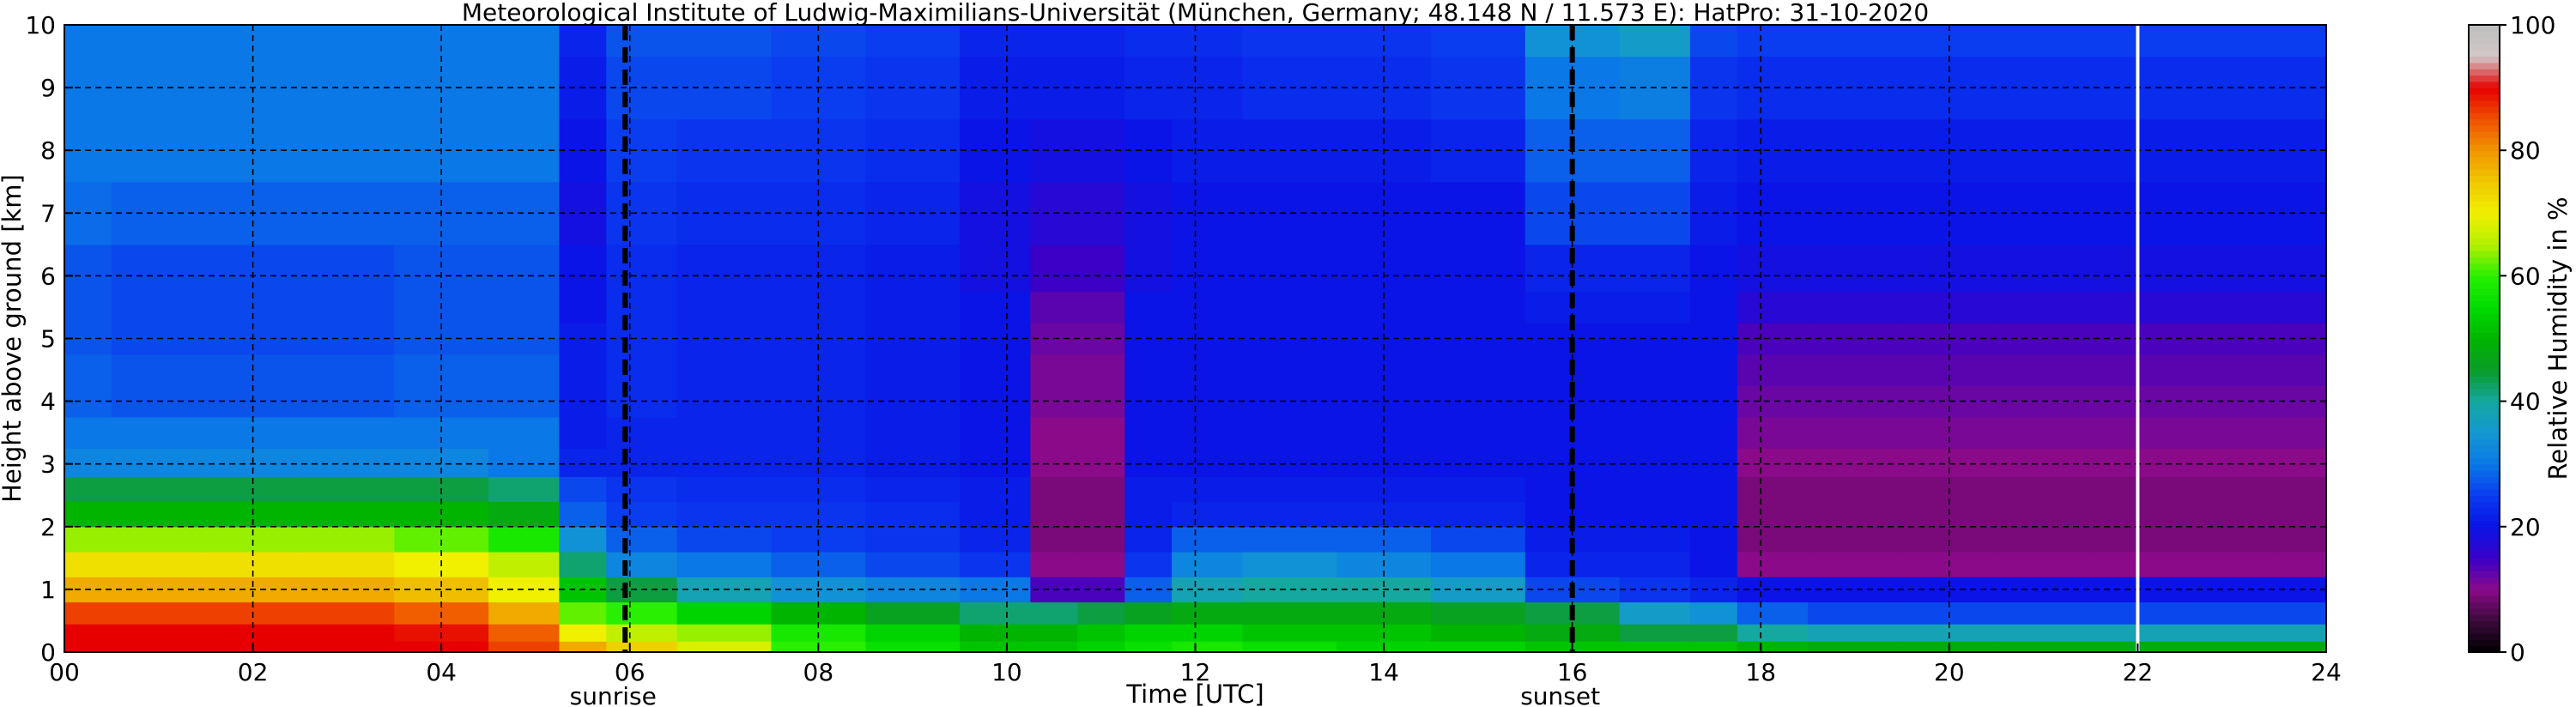 The height and width of the screenshot is (707, 2576). Describe the element at coordinates (2532, 25) in the screenshot. I see `colorbar-tick-label: 100` at that location.